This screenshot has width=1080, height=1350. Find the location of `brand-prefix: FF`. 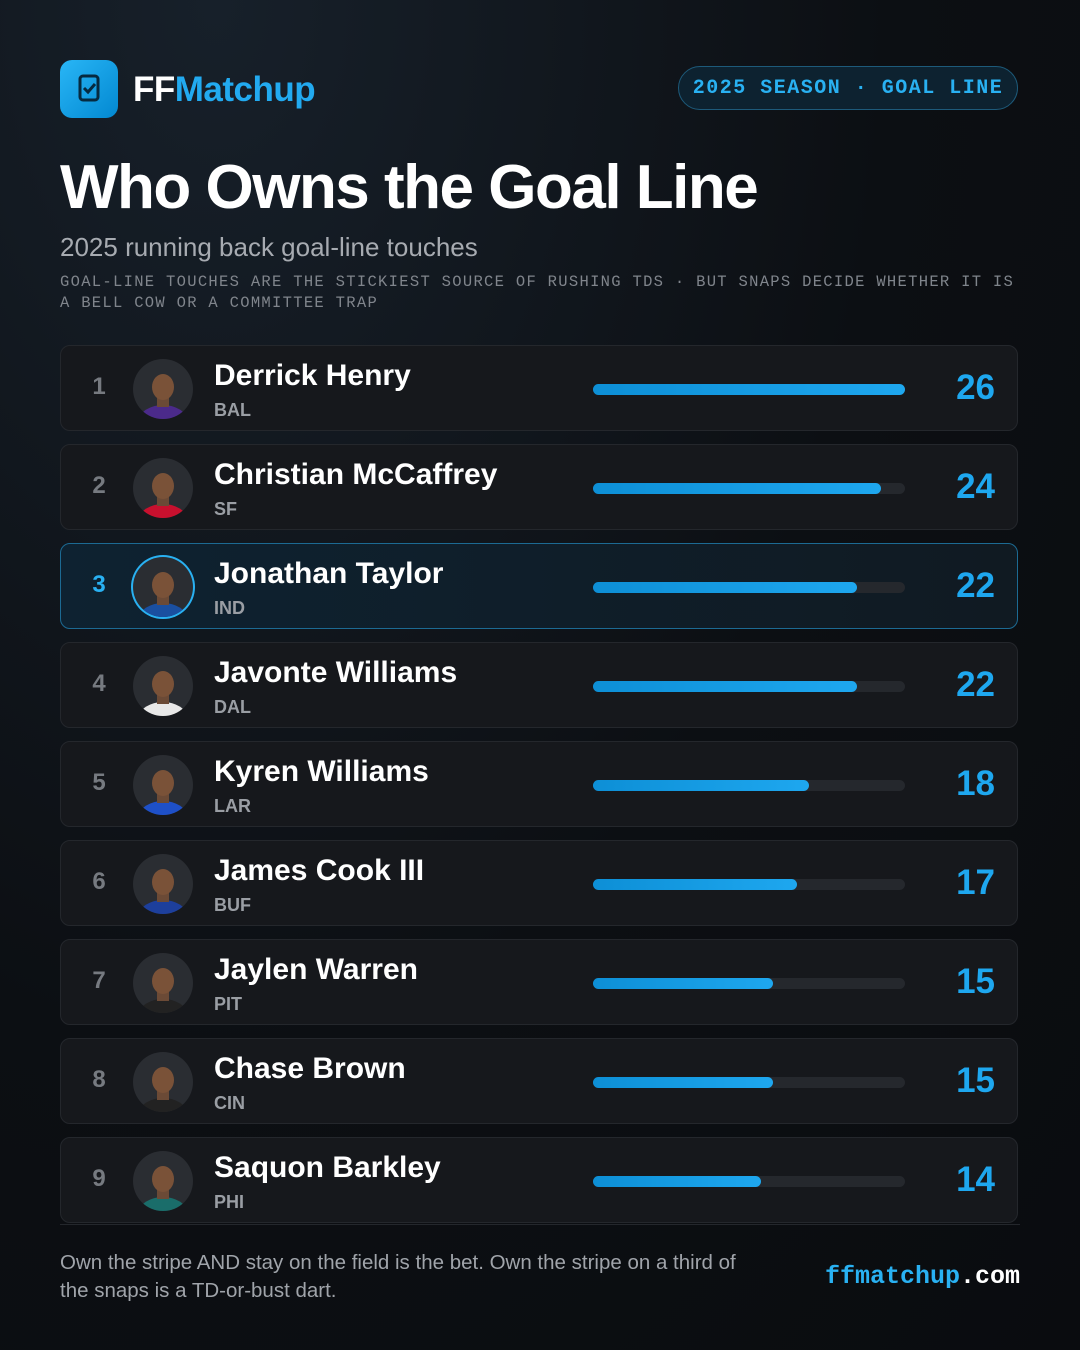

brand-prefix: FF is located at coordinates (154, 89).